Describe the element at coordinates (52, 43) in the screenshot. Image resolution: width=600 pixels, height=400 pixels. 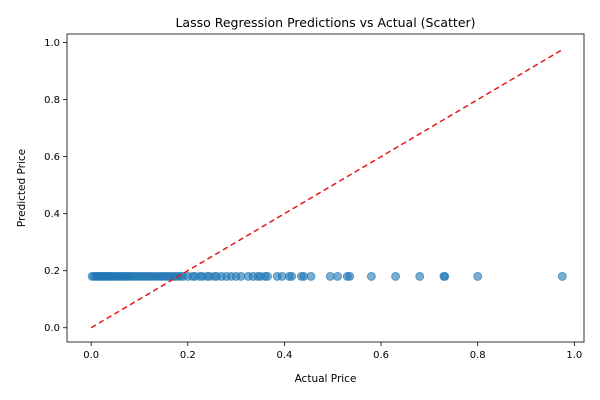
I see `y-tick-label: 1.0` at that location.